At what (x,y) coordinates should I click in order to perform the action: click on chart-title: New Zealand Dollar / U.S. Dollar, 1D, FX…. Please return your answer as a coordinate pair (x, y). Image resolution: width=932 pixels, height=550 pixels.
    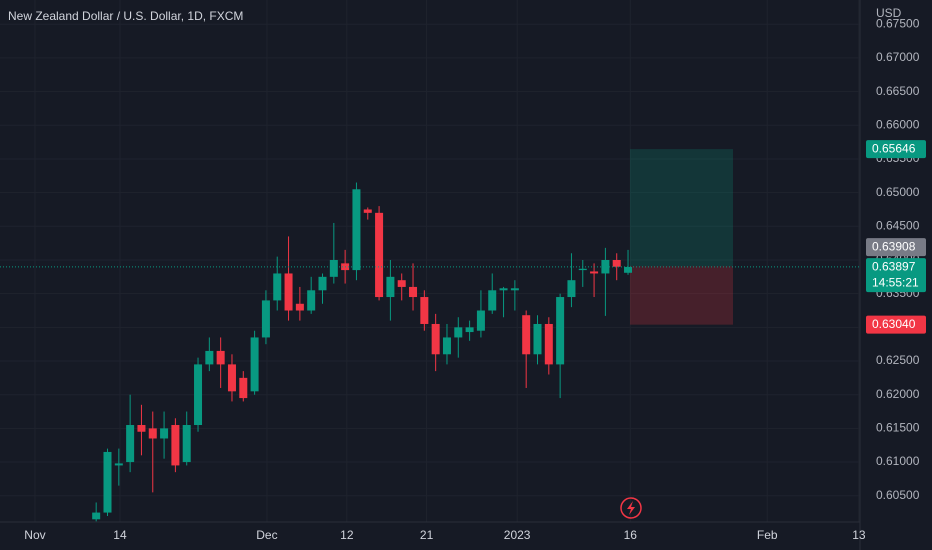
    Looking at the image, I should click on (125, 16).